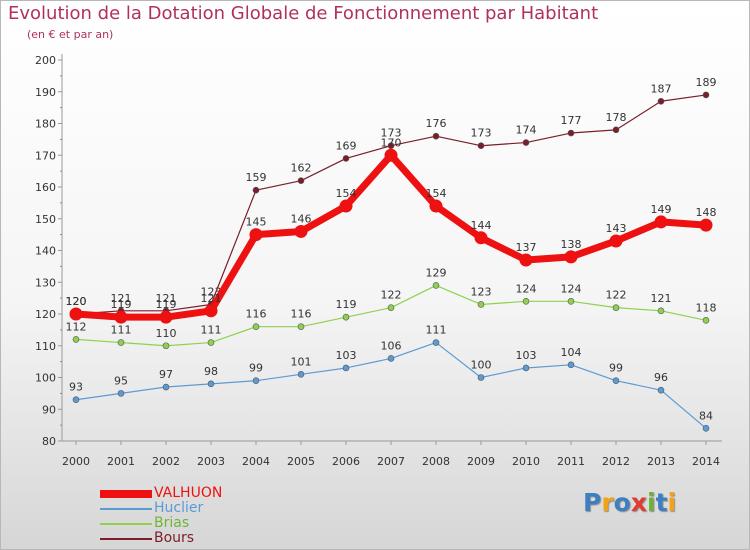 Image resolution: width=750 pixels, height=550 pixels. What do you see at coordinates (121, 461) in the screenshot?
I see `x-tick-label: 2001` at bounding box center [121, 461].